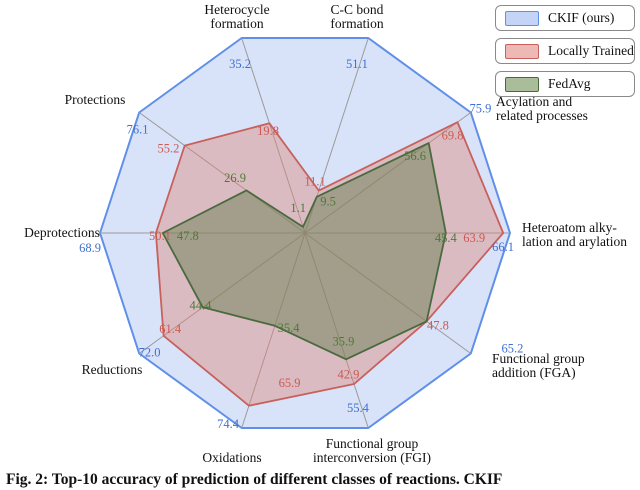 The width and height of the screenshot is (640, 490). Describe the element at coordinates (574, 241) in the screenshot. I see `axis-label: lation and arylation` at that location.